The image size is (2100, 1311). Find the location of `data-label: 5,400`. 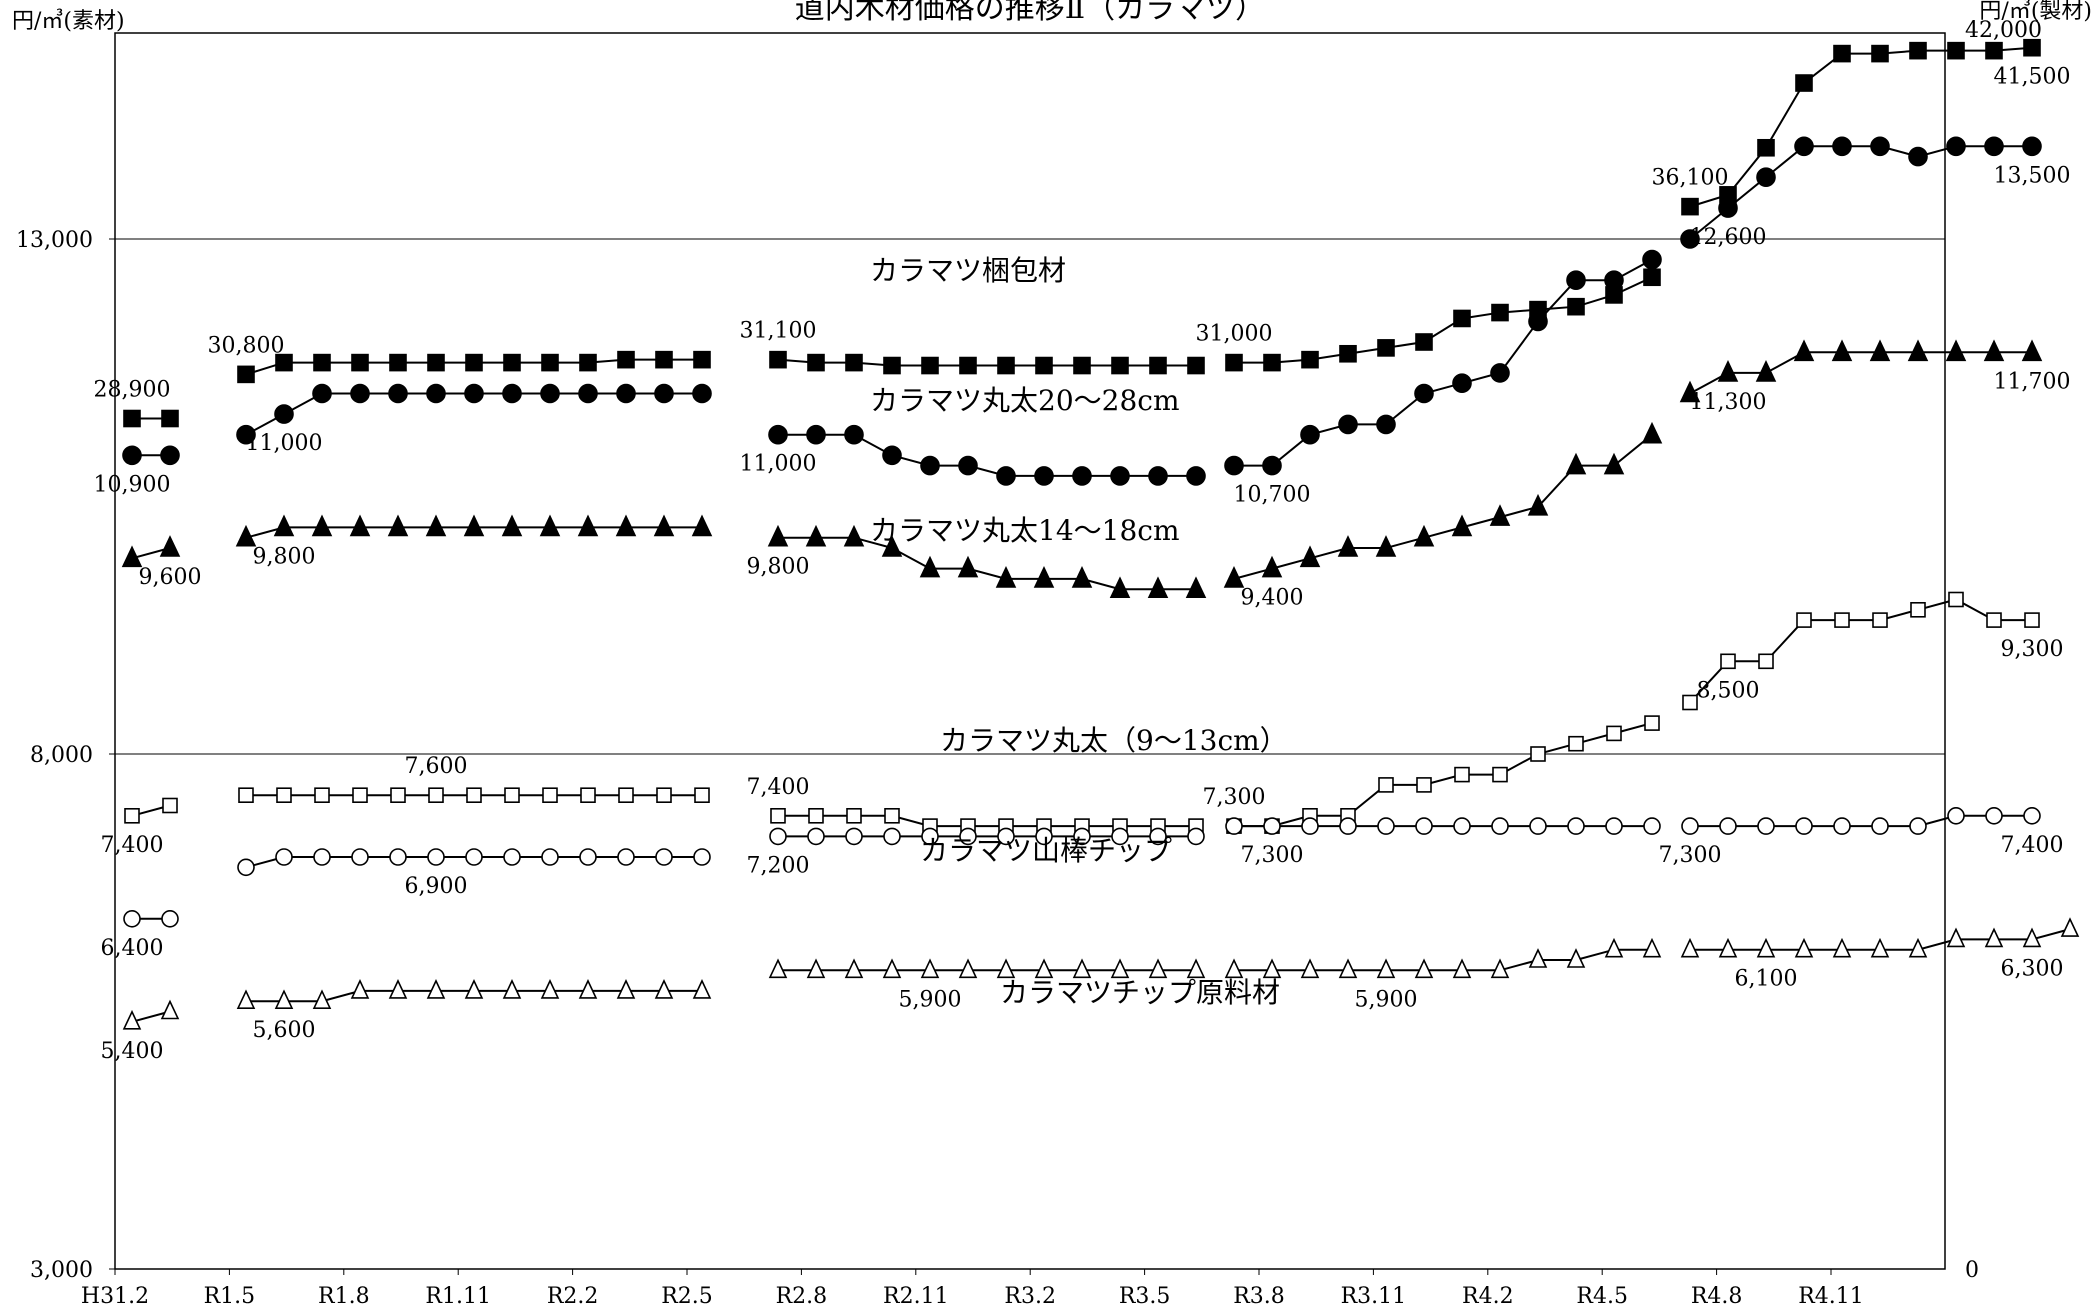

data-label: 5,400 is located at coordinates (132, 1051).